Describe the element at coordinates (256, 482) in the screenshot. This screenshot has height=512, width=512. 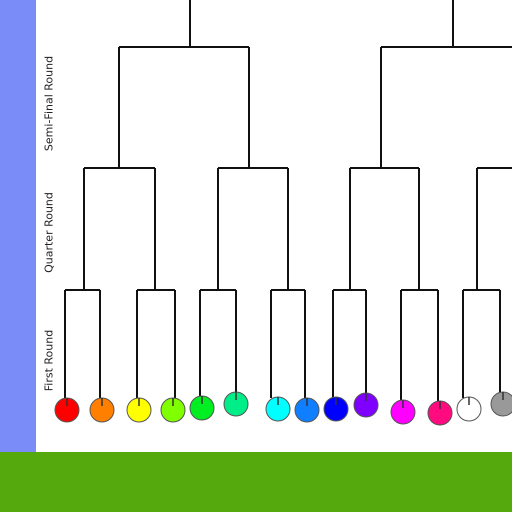
I see `ground-strip` at that location.